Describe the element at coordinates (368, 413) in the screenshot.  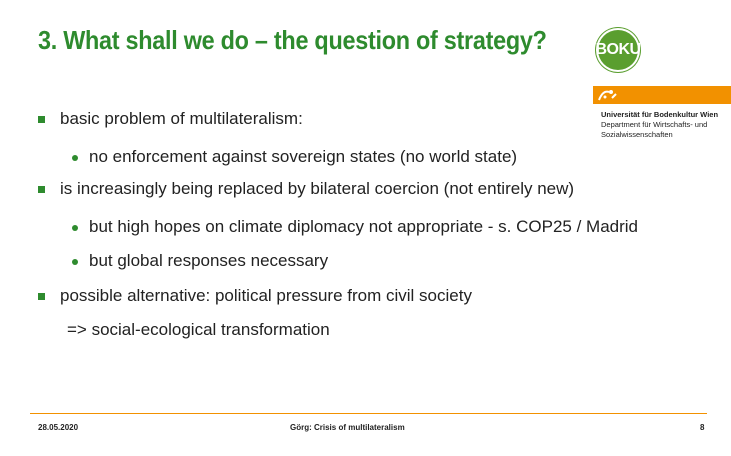
I see `footer-divider` at that location.